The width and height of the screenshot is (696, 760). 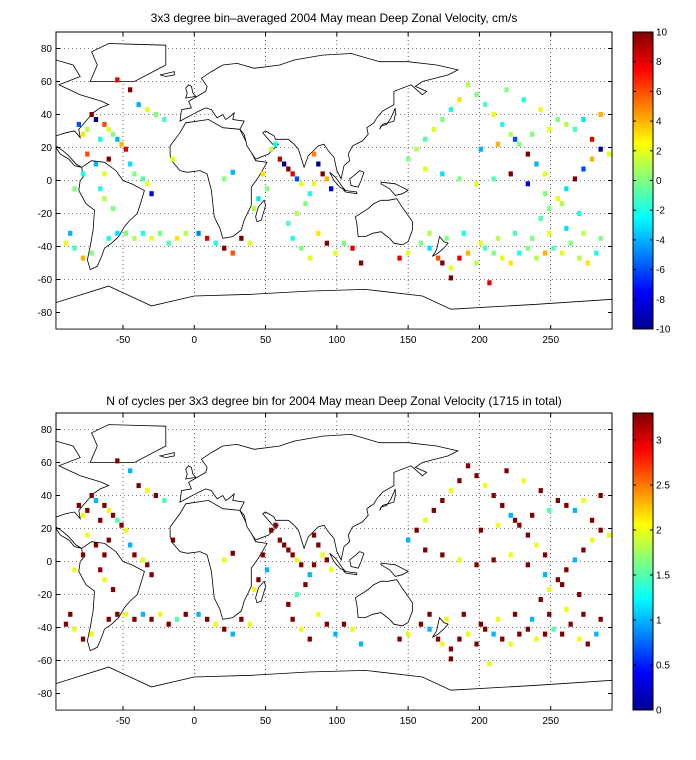 I want to click on y-tick-label: -40, so click(x=45, y=628).